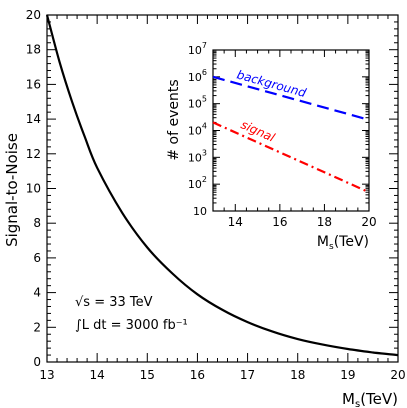  I want to click on background-line, so click(291, 98).